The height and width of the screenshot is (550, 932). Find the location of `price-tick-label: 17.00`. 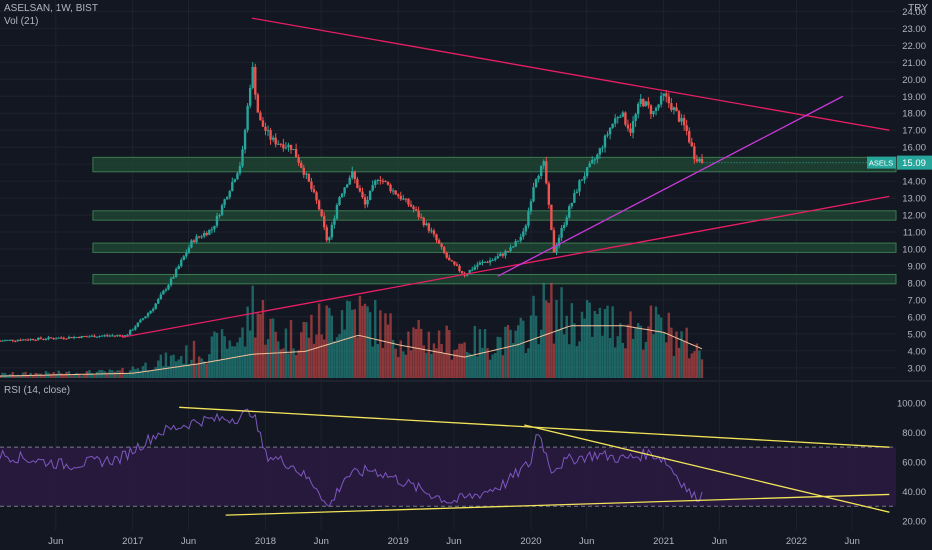

price-tick-label: 17.00 is located at coordinates (914, 131).